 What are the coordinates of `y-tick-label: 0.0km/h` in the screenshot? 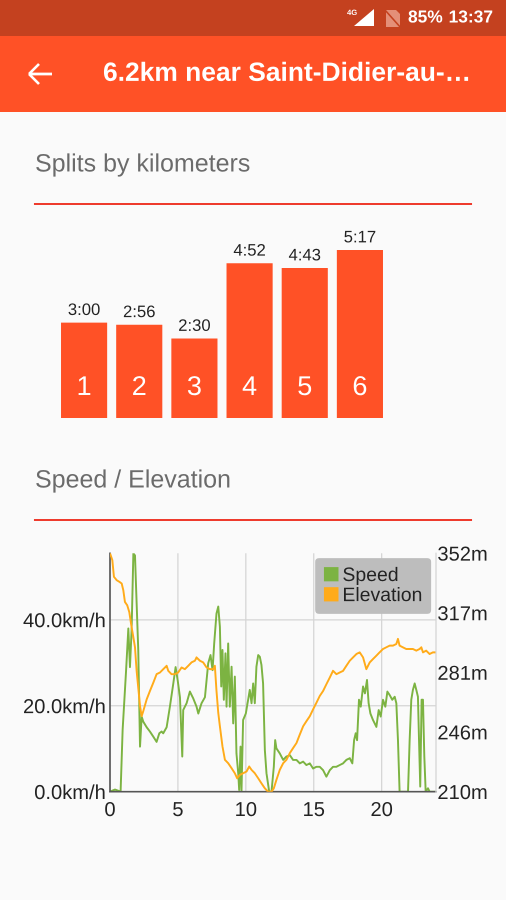 It's located at (69, 792).